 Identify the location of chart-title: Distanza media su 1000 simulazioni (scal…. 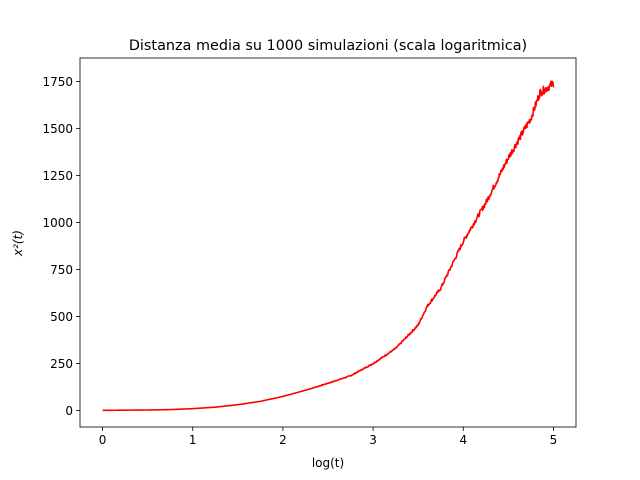
(328, 46).